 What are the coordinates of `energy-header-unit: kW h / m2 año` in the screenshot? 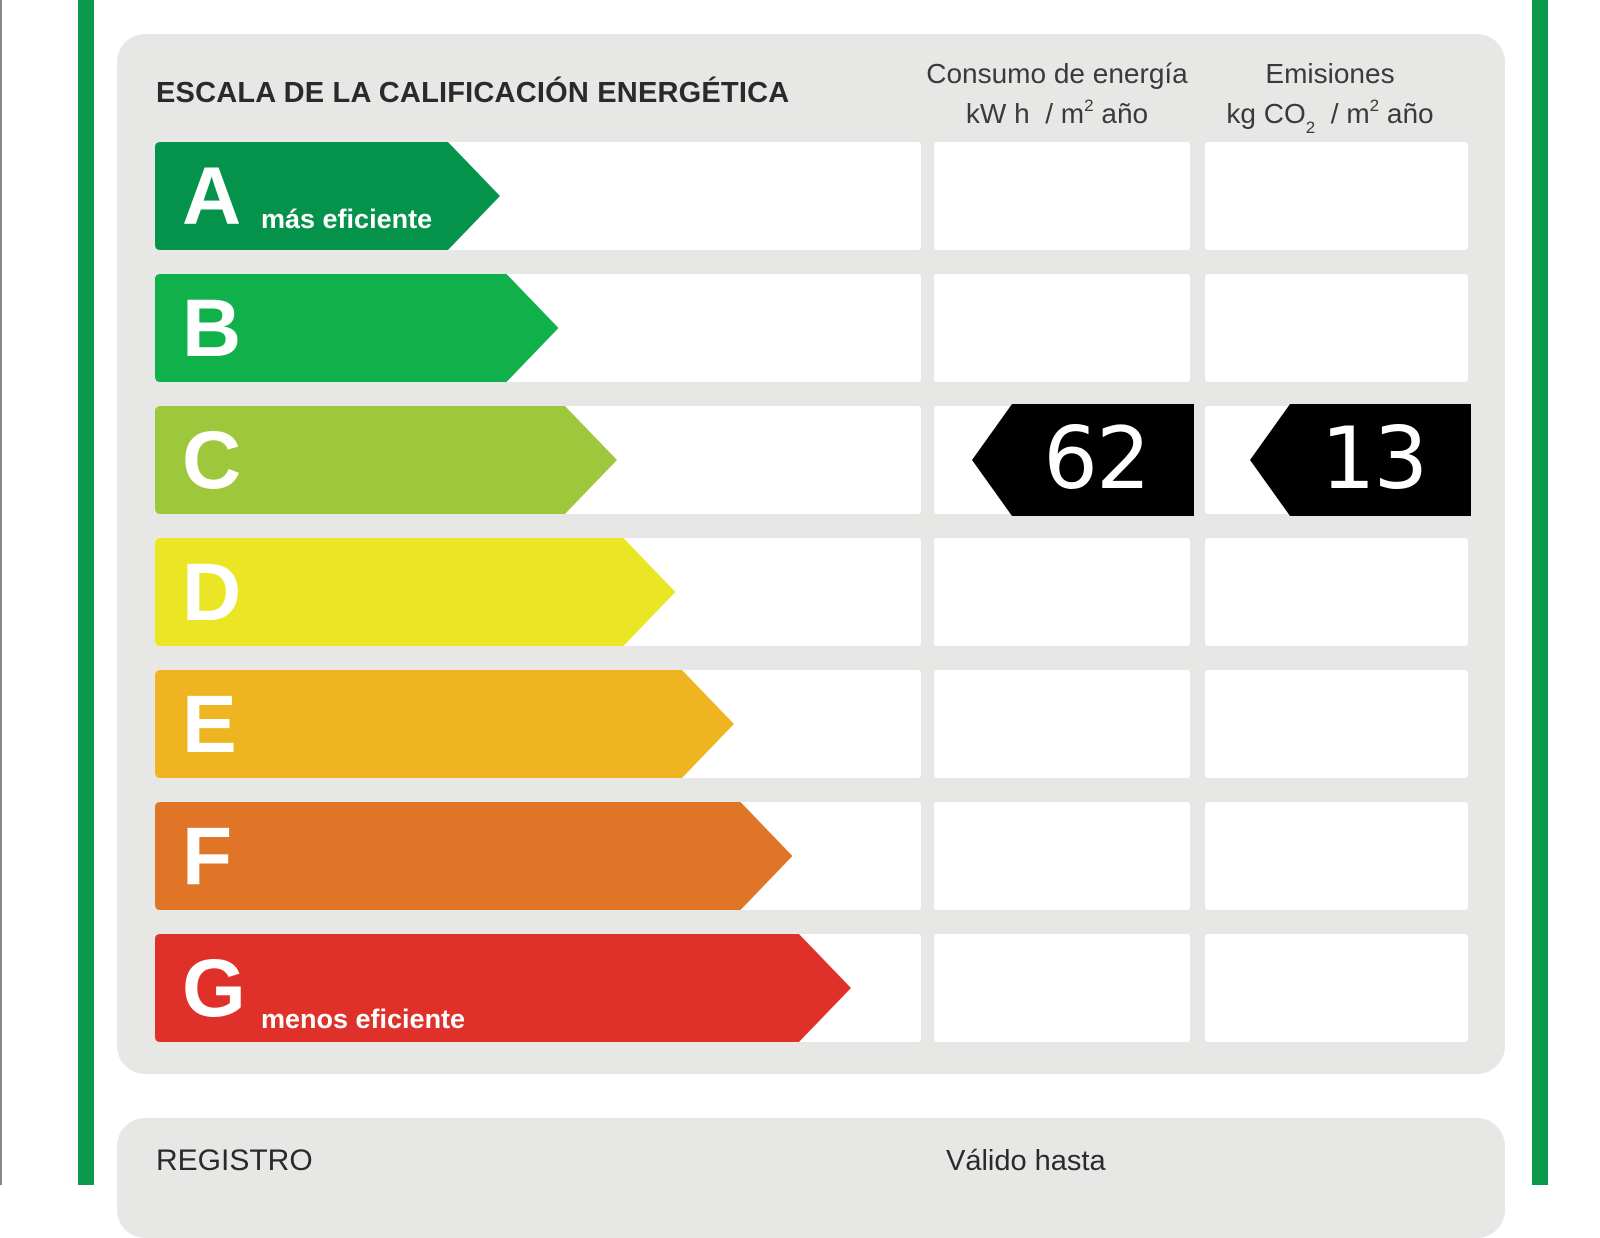 It's located at (1057, 112).